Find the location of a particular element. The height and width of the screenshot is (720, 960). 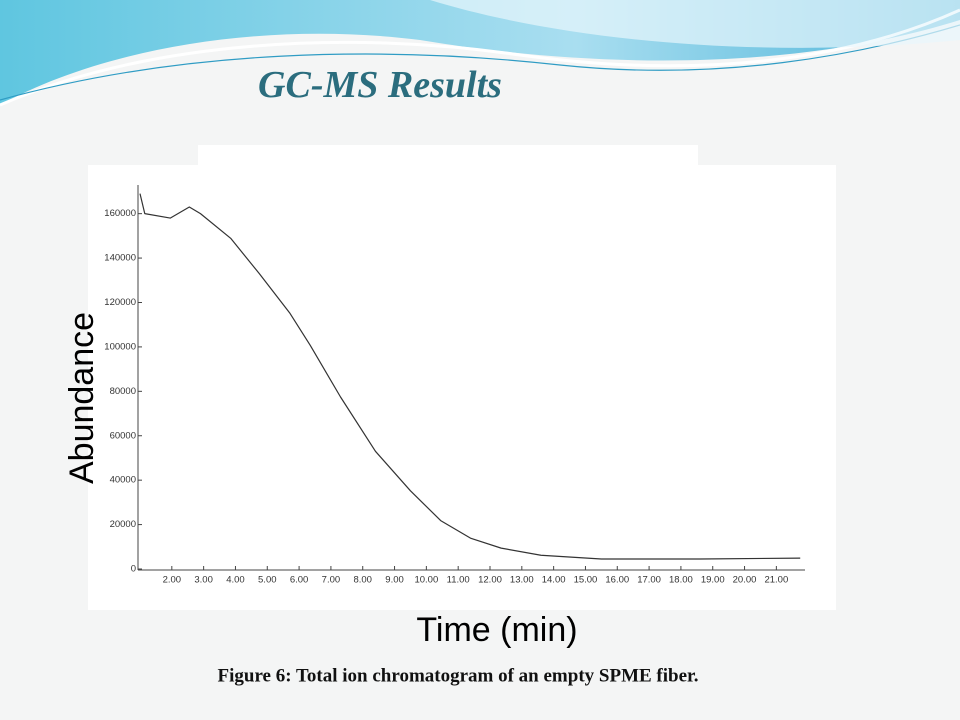

x-tick-label: 4.00 is located at coordinates (235, 580).